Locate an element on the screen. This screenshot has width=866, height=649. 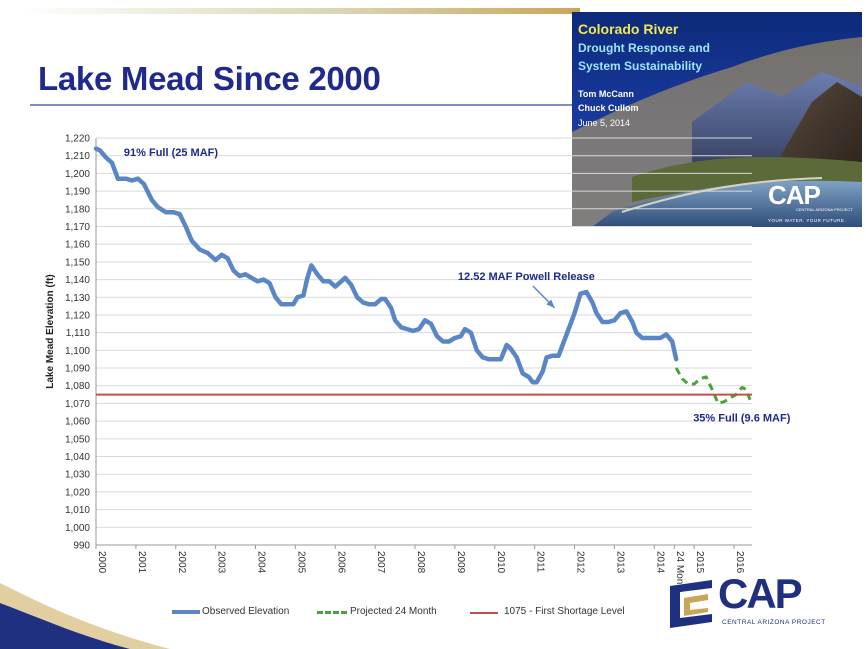
y-tick-label-1000: 1,000 is located at coordinates (77, 528).